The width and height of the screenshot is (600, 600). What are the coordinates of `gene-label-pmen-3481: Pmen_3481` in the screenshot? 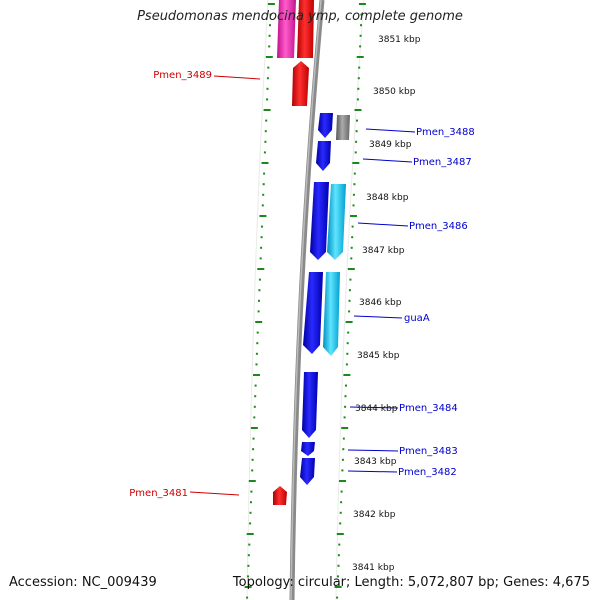 It's located at (158, 493).